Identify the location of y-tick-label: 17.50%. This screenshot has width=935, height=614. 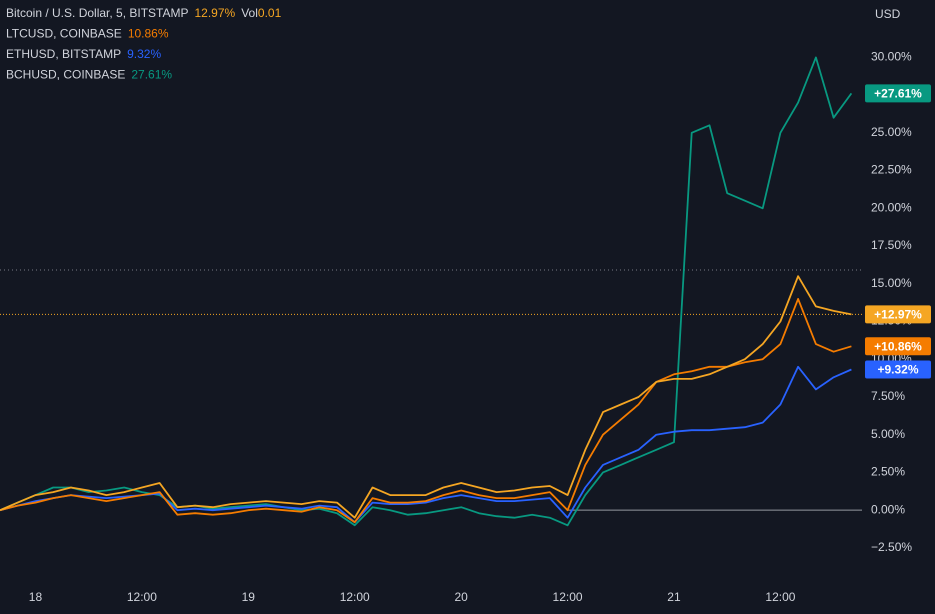
(891, 245).